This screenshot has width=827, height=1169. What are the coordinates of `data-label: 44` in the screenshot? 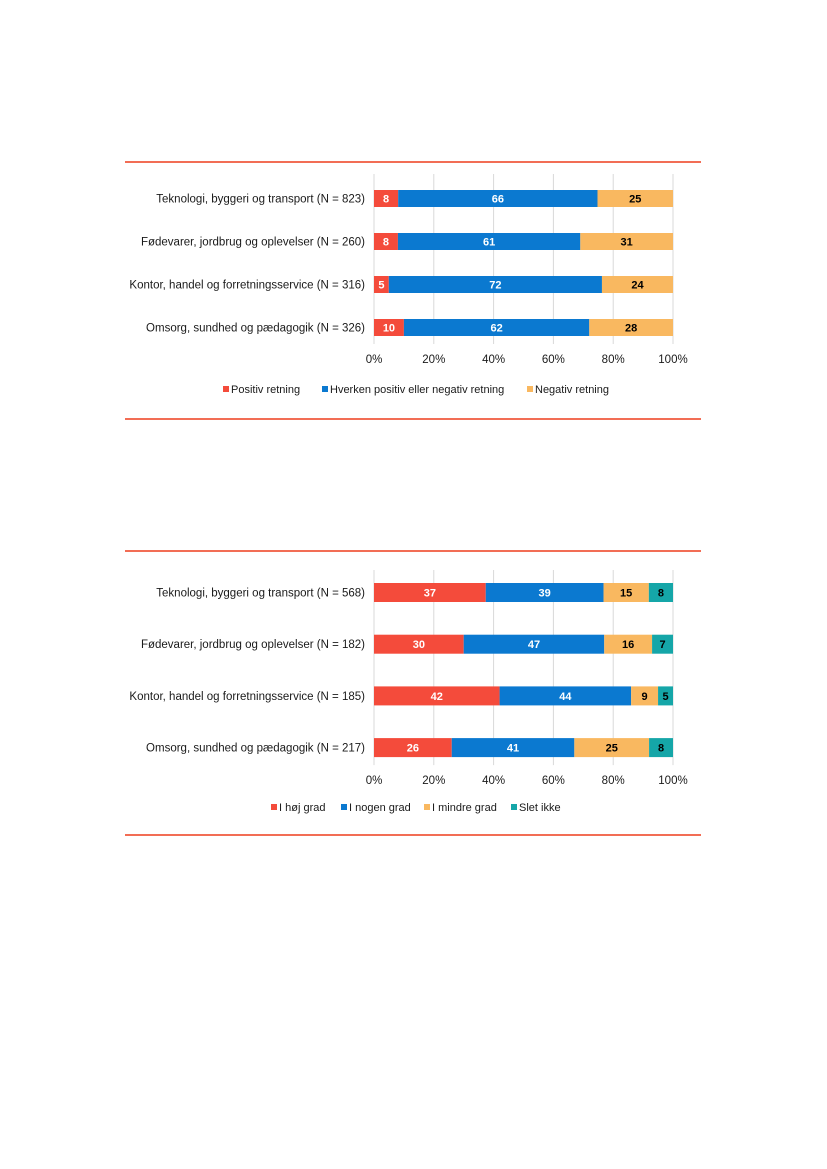 It's located at (565, 697).